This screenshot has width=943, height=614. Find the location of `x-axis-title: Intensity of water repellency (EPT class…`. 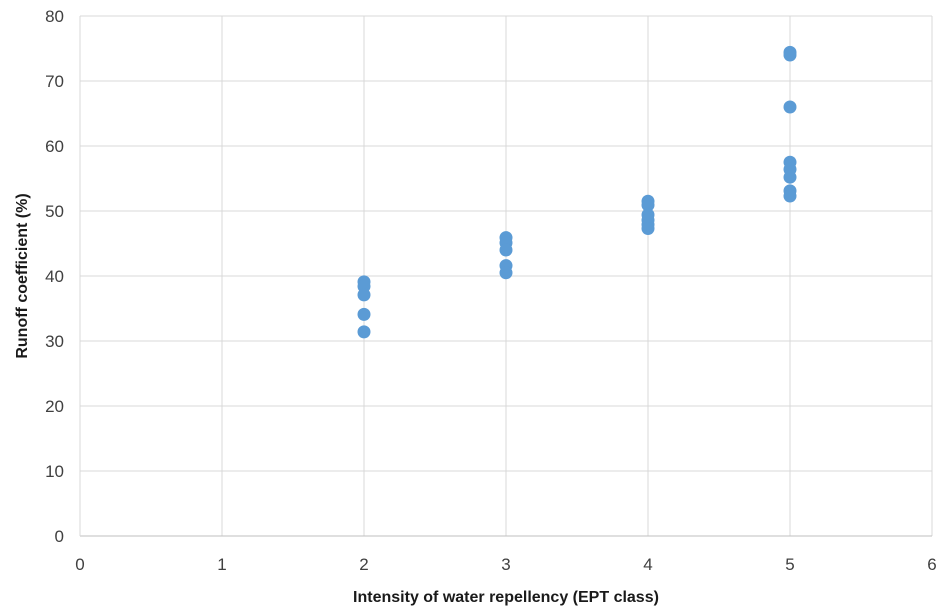

x-axis-title: Intensity of water repellency (EPT class… is located at coordinates (506, 597).